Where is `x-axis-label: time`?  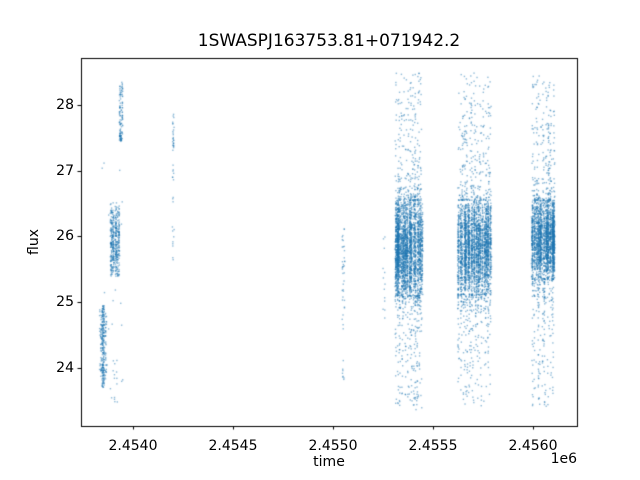
x-axis-label: time is located at coordinates (329, 462).